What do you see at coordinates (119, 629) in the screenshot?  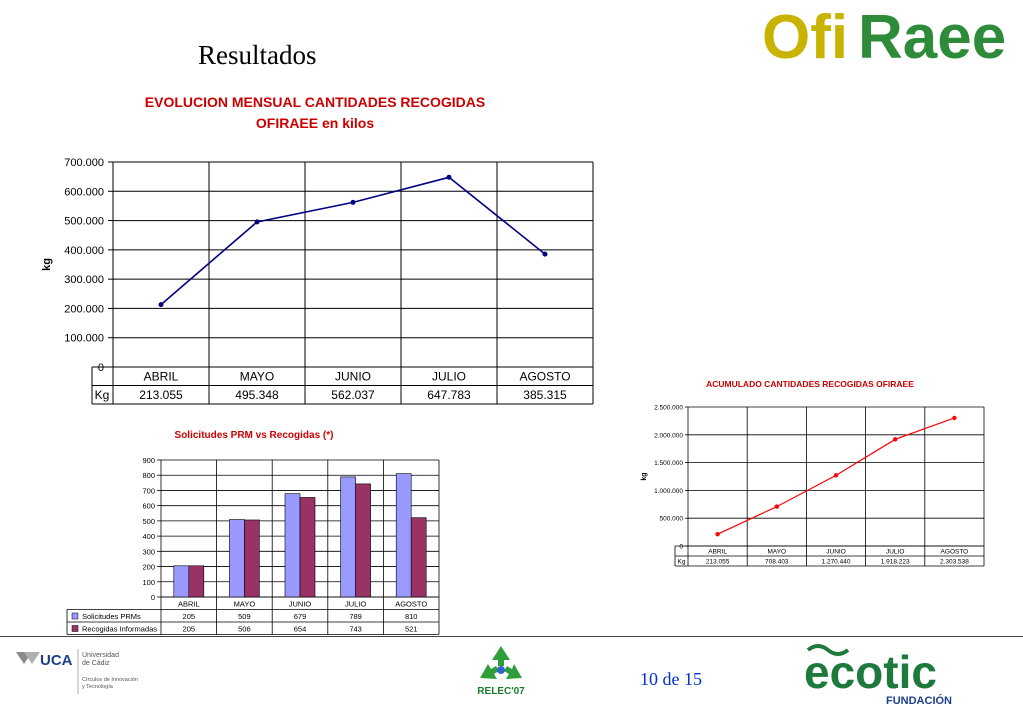 I see `legend-label: Recogidas Informadas` at bounding box center [119, 629].